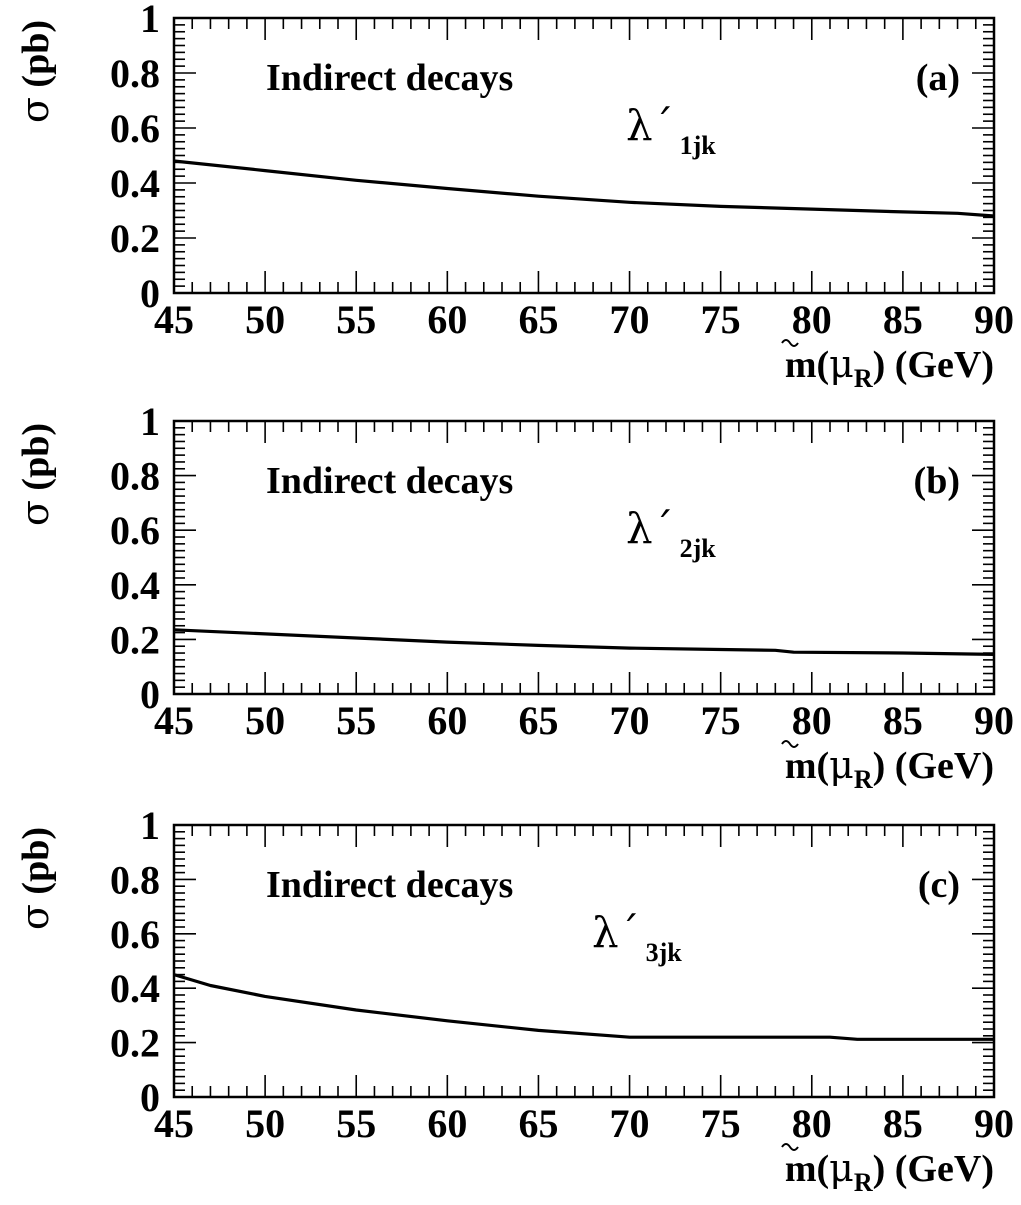 This screenshot has width=1021, height=1205. What do you see at coordinates (637, 937) in the screenshot?
I see `coupling-label: λ´ 3jk` at bounding box center [637, 937].